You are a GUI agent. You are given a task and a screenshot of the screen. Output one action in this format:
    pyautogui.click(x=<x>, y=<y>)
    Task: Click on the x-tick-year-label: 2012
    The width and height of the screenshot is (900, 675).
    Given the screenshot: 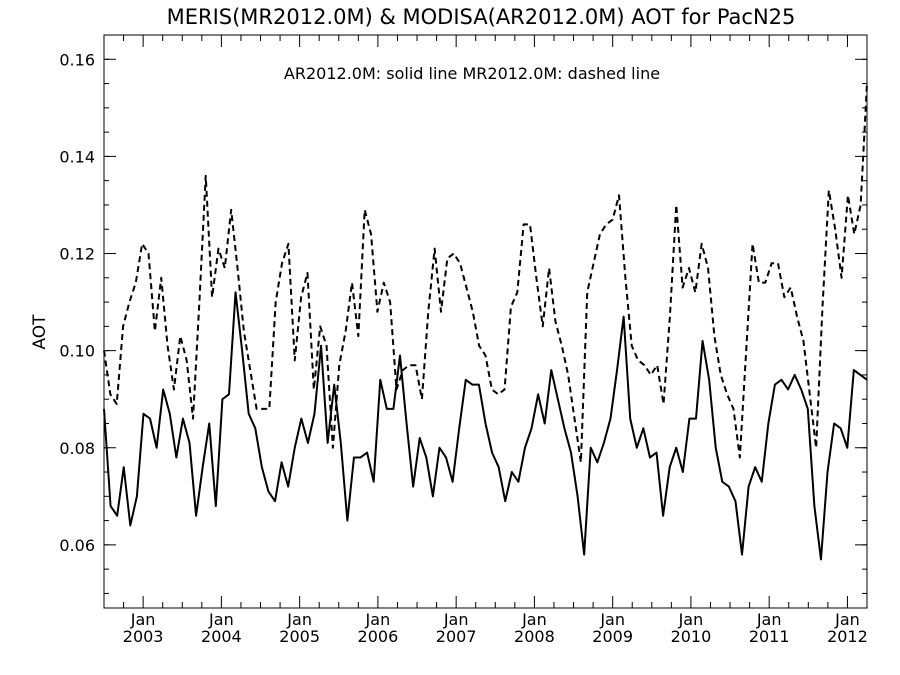 What is the action you would take?
    pyautogui.click(x=847, y=636)
    